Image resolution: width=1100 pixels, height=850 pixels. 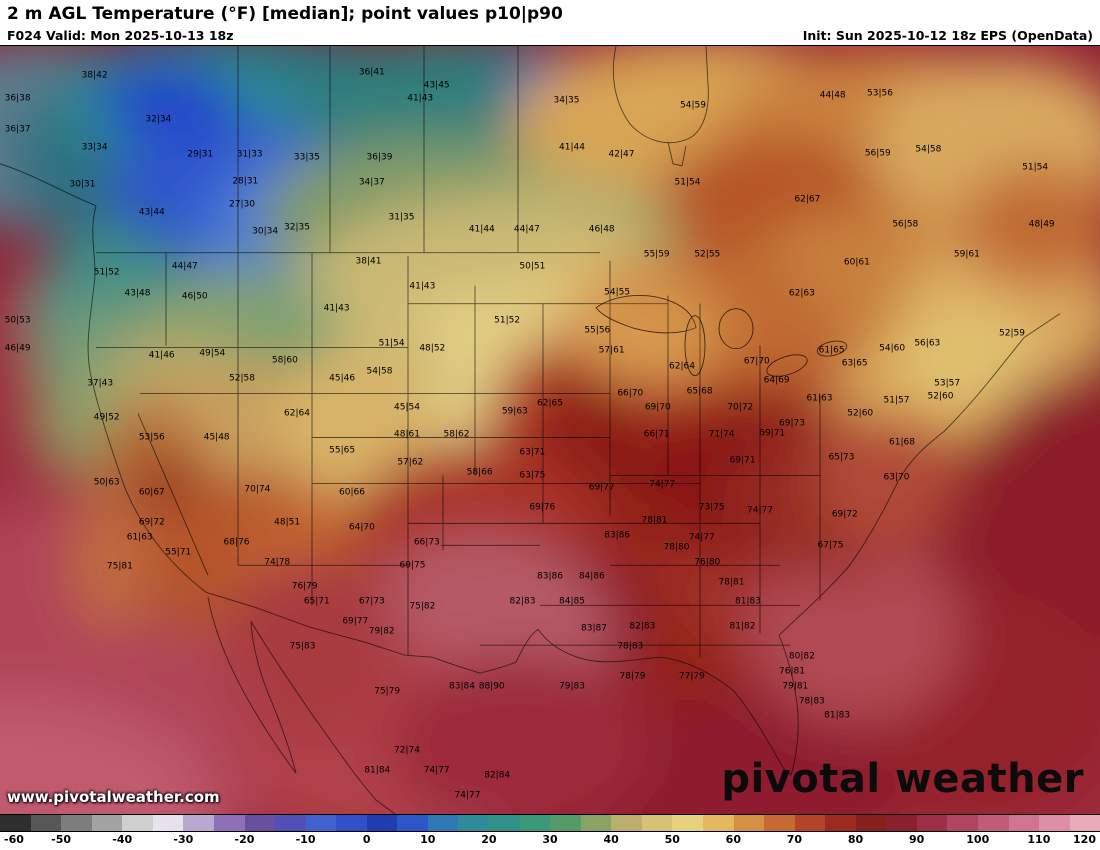 What do you see at coordinates (794, 839) in the screenshot?
I see `colorbar-tick-label: 70` at bounding box center [794, 839].